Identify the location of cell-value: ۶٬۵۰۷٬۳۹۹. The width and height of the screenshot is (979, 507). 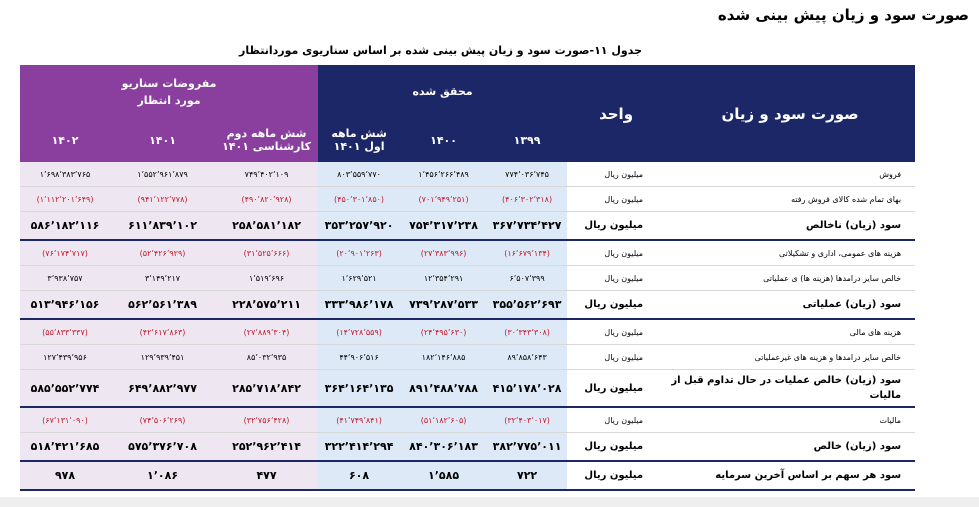
(527, 278).